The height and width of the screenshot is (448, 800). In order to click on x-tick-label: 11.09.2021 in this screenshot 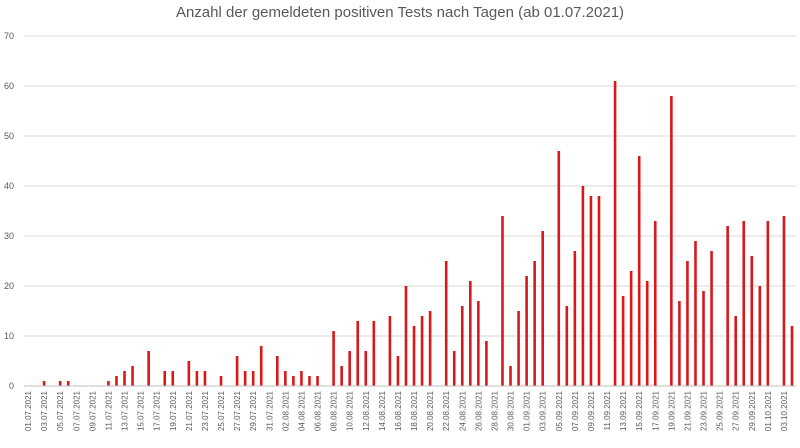, I will do `click(607, 410)`.